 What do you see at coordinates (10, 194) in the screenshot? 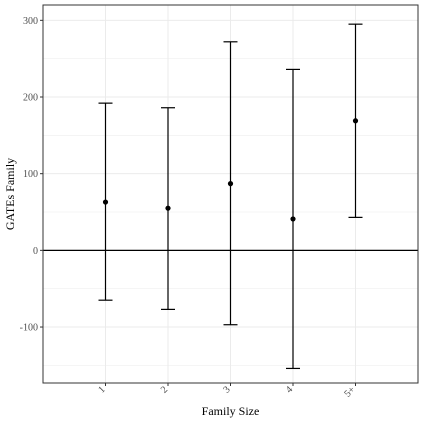
I see `y-axis-title: GATEs Family` at bounding box center [10, 194].